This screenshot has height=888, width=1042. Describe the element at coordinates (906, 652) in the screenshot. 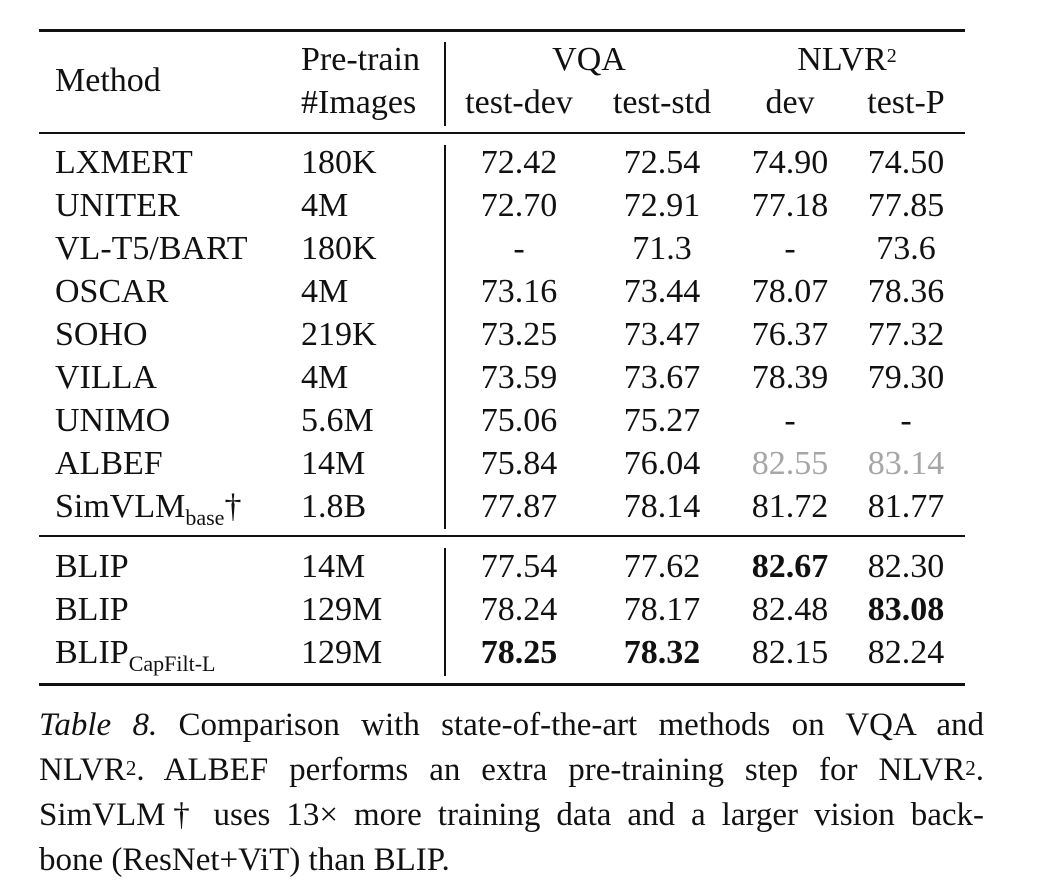

I see `row-test-p: 82.24` at that location.